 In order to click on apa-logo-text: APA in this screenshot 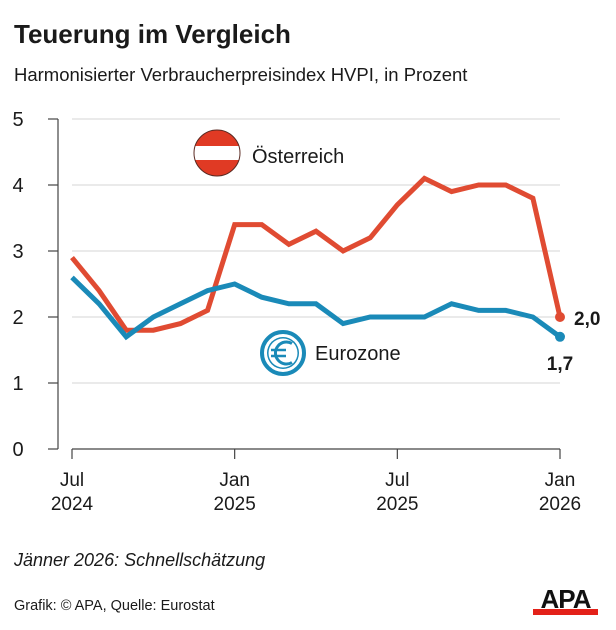, I will do `click(566, 599)`.